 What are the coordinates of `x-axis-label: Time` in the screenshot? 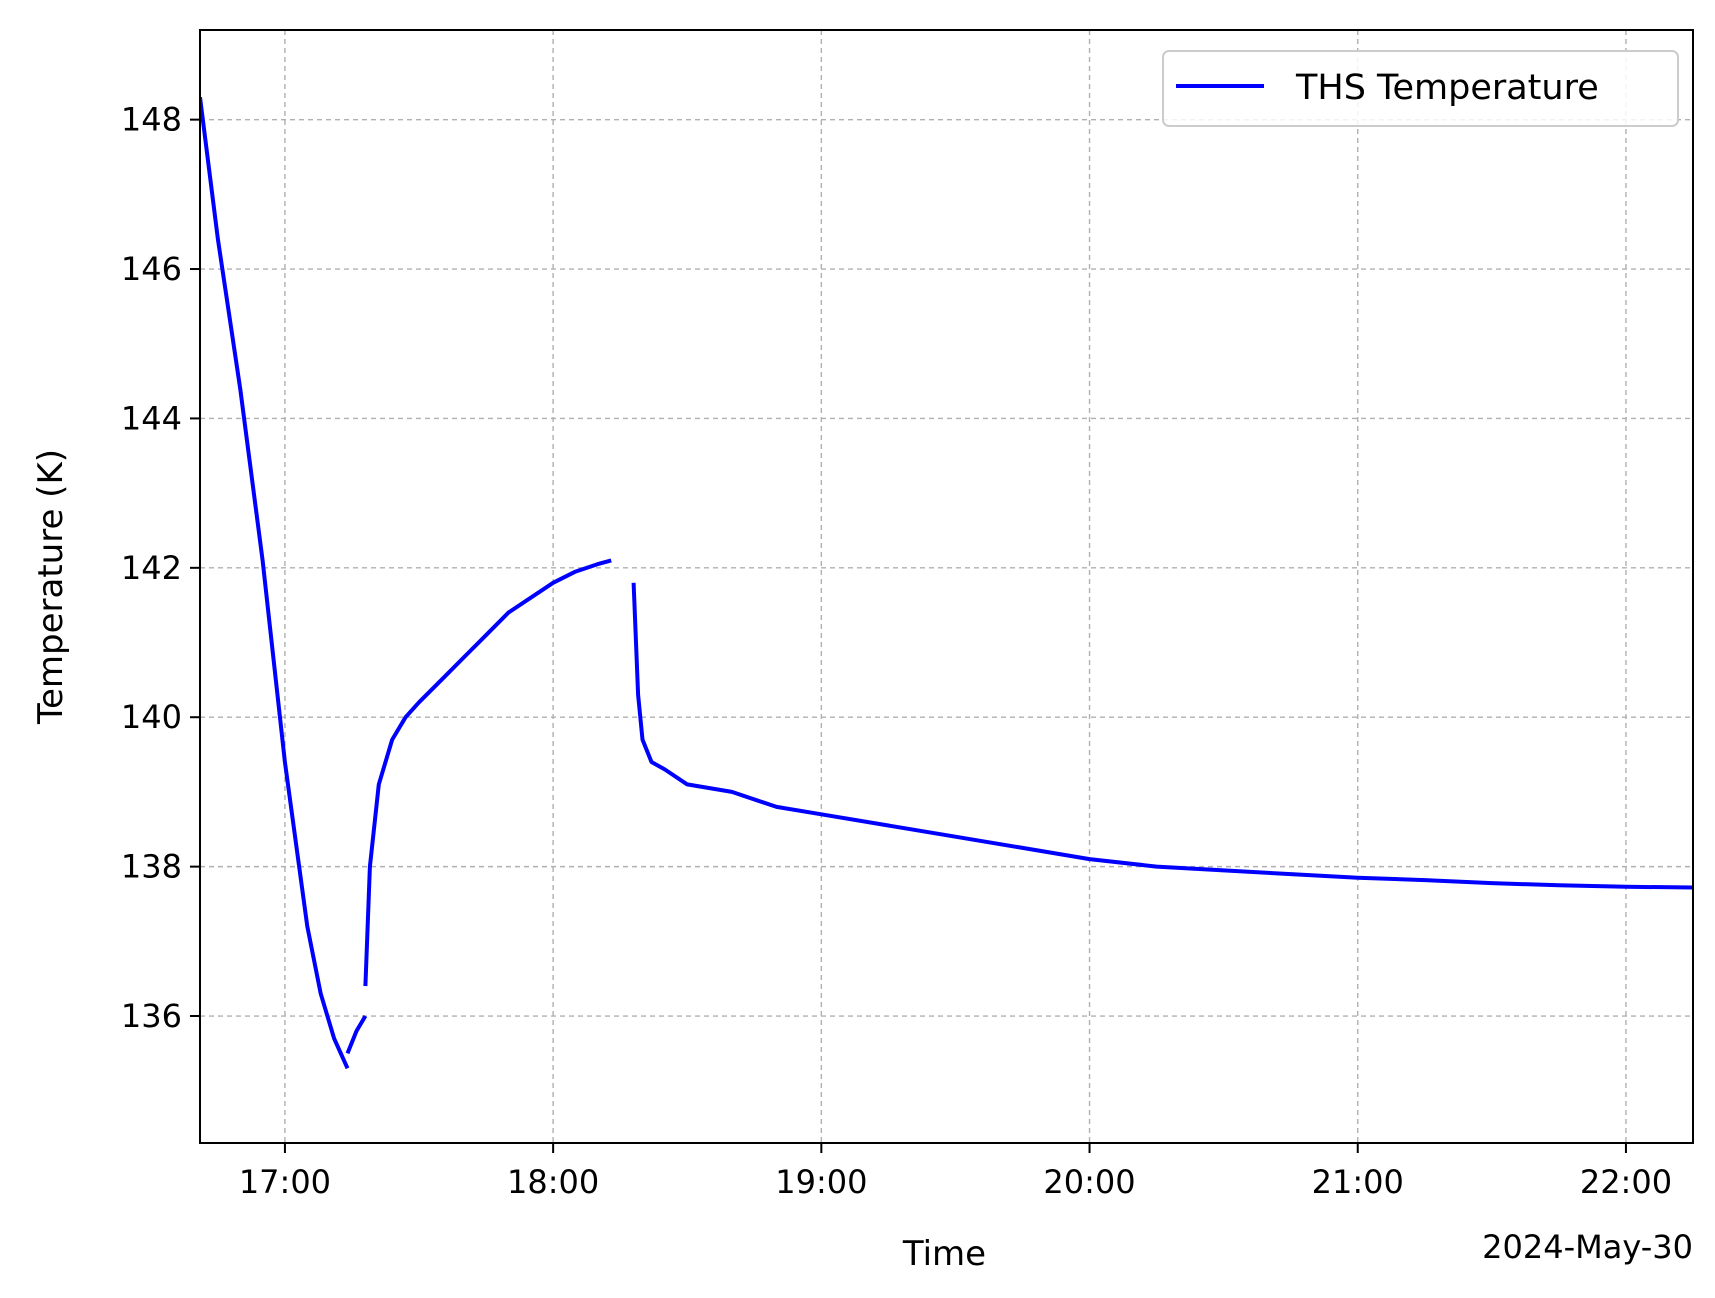 It's located at (944, 1254).